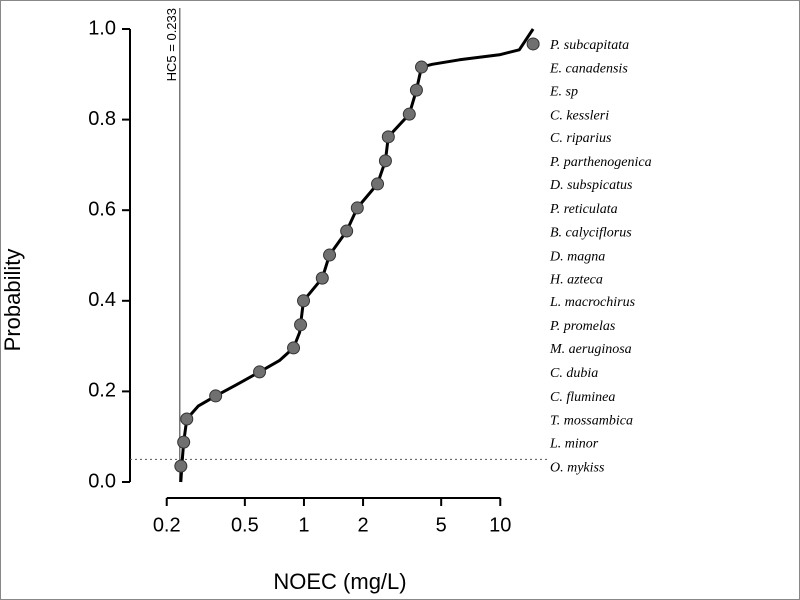 This screenshot has width=800, height=600. What do you see at coordinates (574, 443) in the screenshot?
I see `species-label: L. minor` at bounding box center [574, 443].